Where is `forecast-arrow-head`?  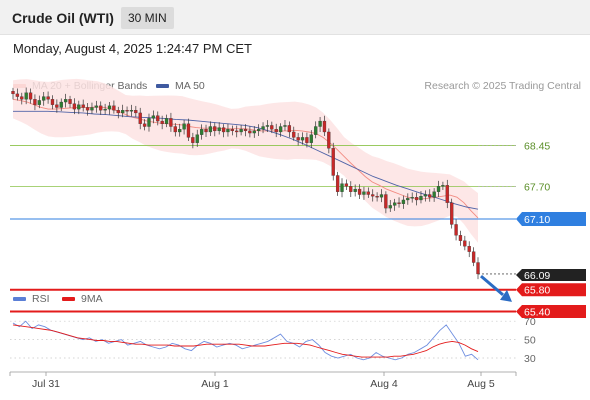
forecast-arrow-head is located at coordinates (506, 295).